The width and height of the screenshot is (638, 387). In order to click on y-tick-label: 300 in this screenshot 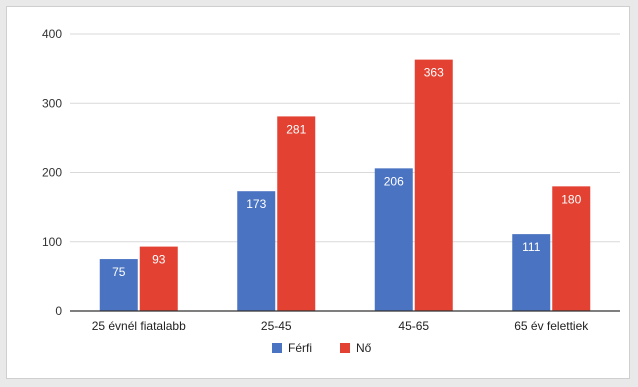, I will do `click(52, 103)`.